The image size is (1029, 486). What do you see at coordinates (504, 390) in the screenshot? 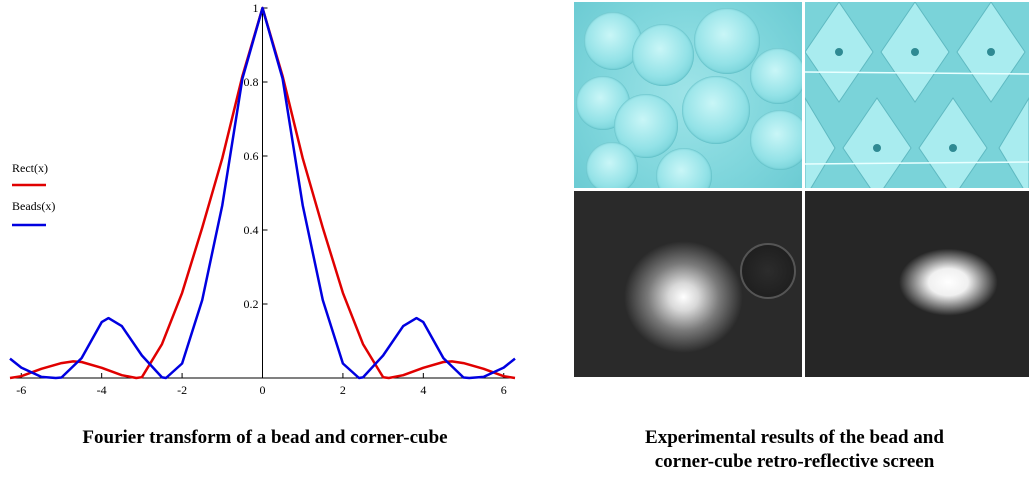
I see `x-tick-label: 6` at bounding box center [504, 390].